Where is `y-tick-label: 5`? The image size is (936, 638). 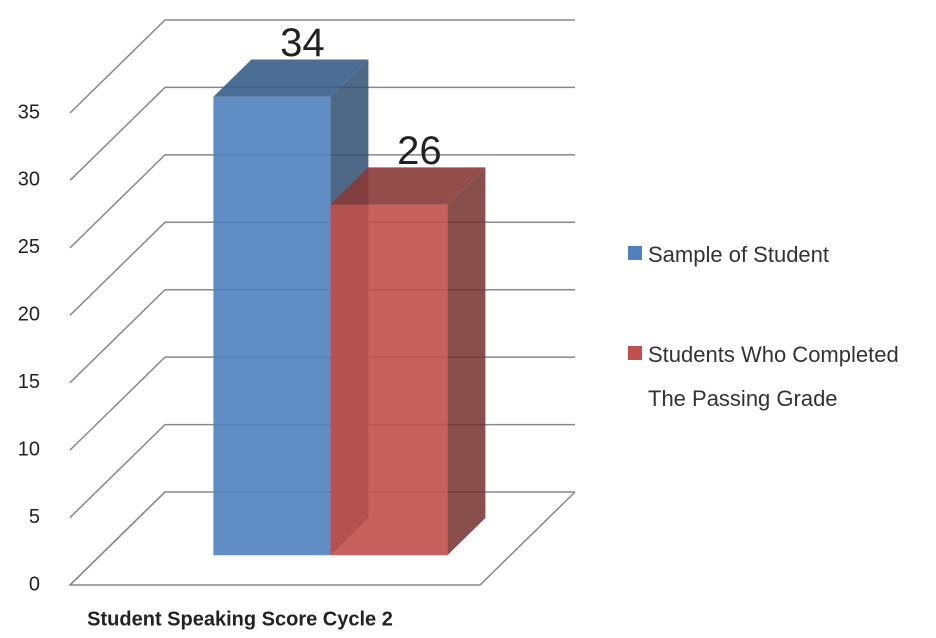
y-tick-label: 5 is located at coordinates (34, 517).